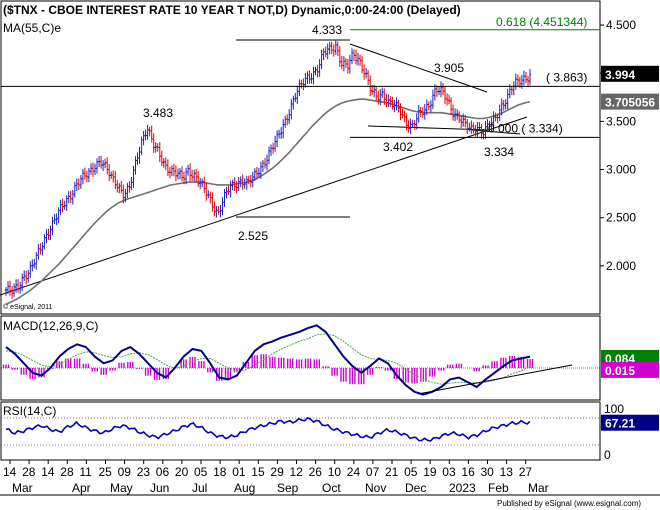 This screenshot has width=660, height=510. What do you see at coordinates (121, 488) in the screenshot?
I see `x-month-label: May` at bounding box center [121, 488].